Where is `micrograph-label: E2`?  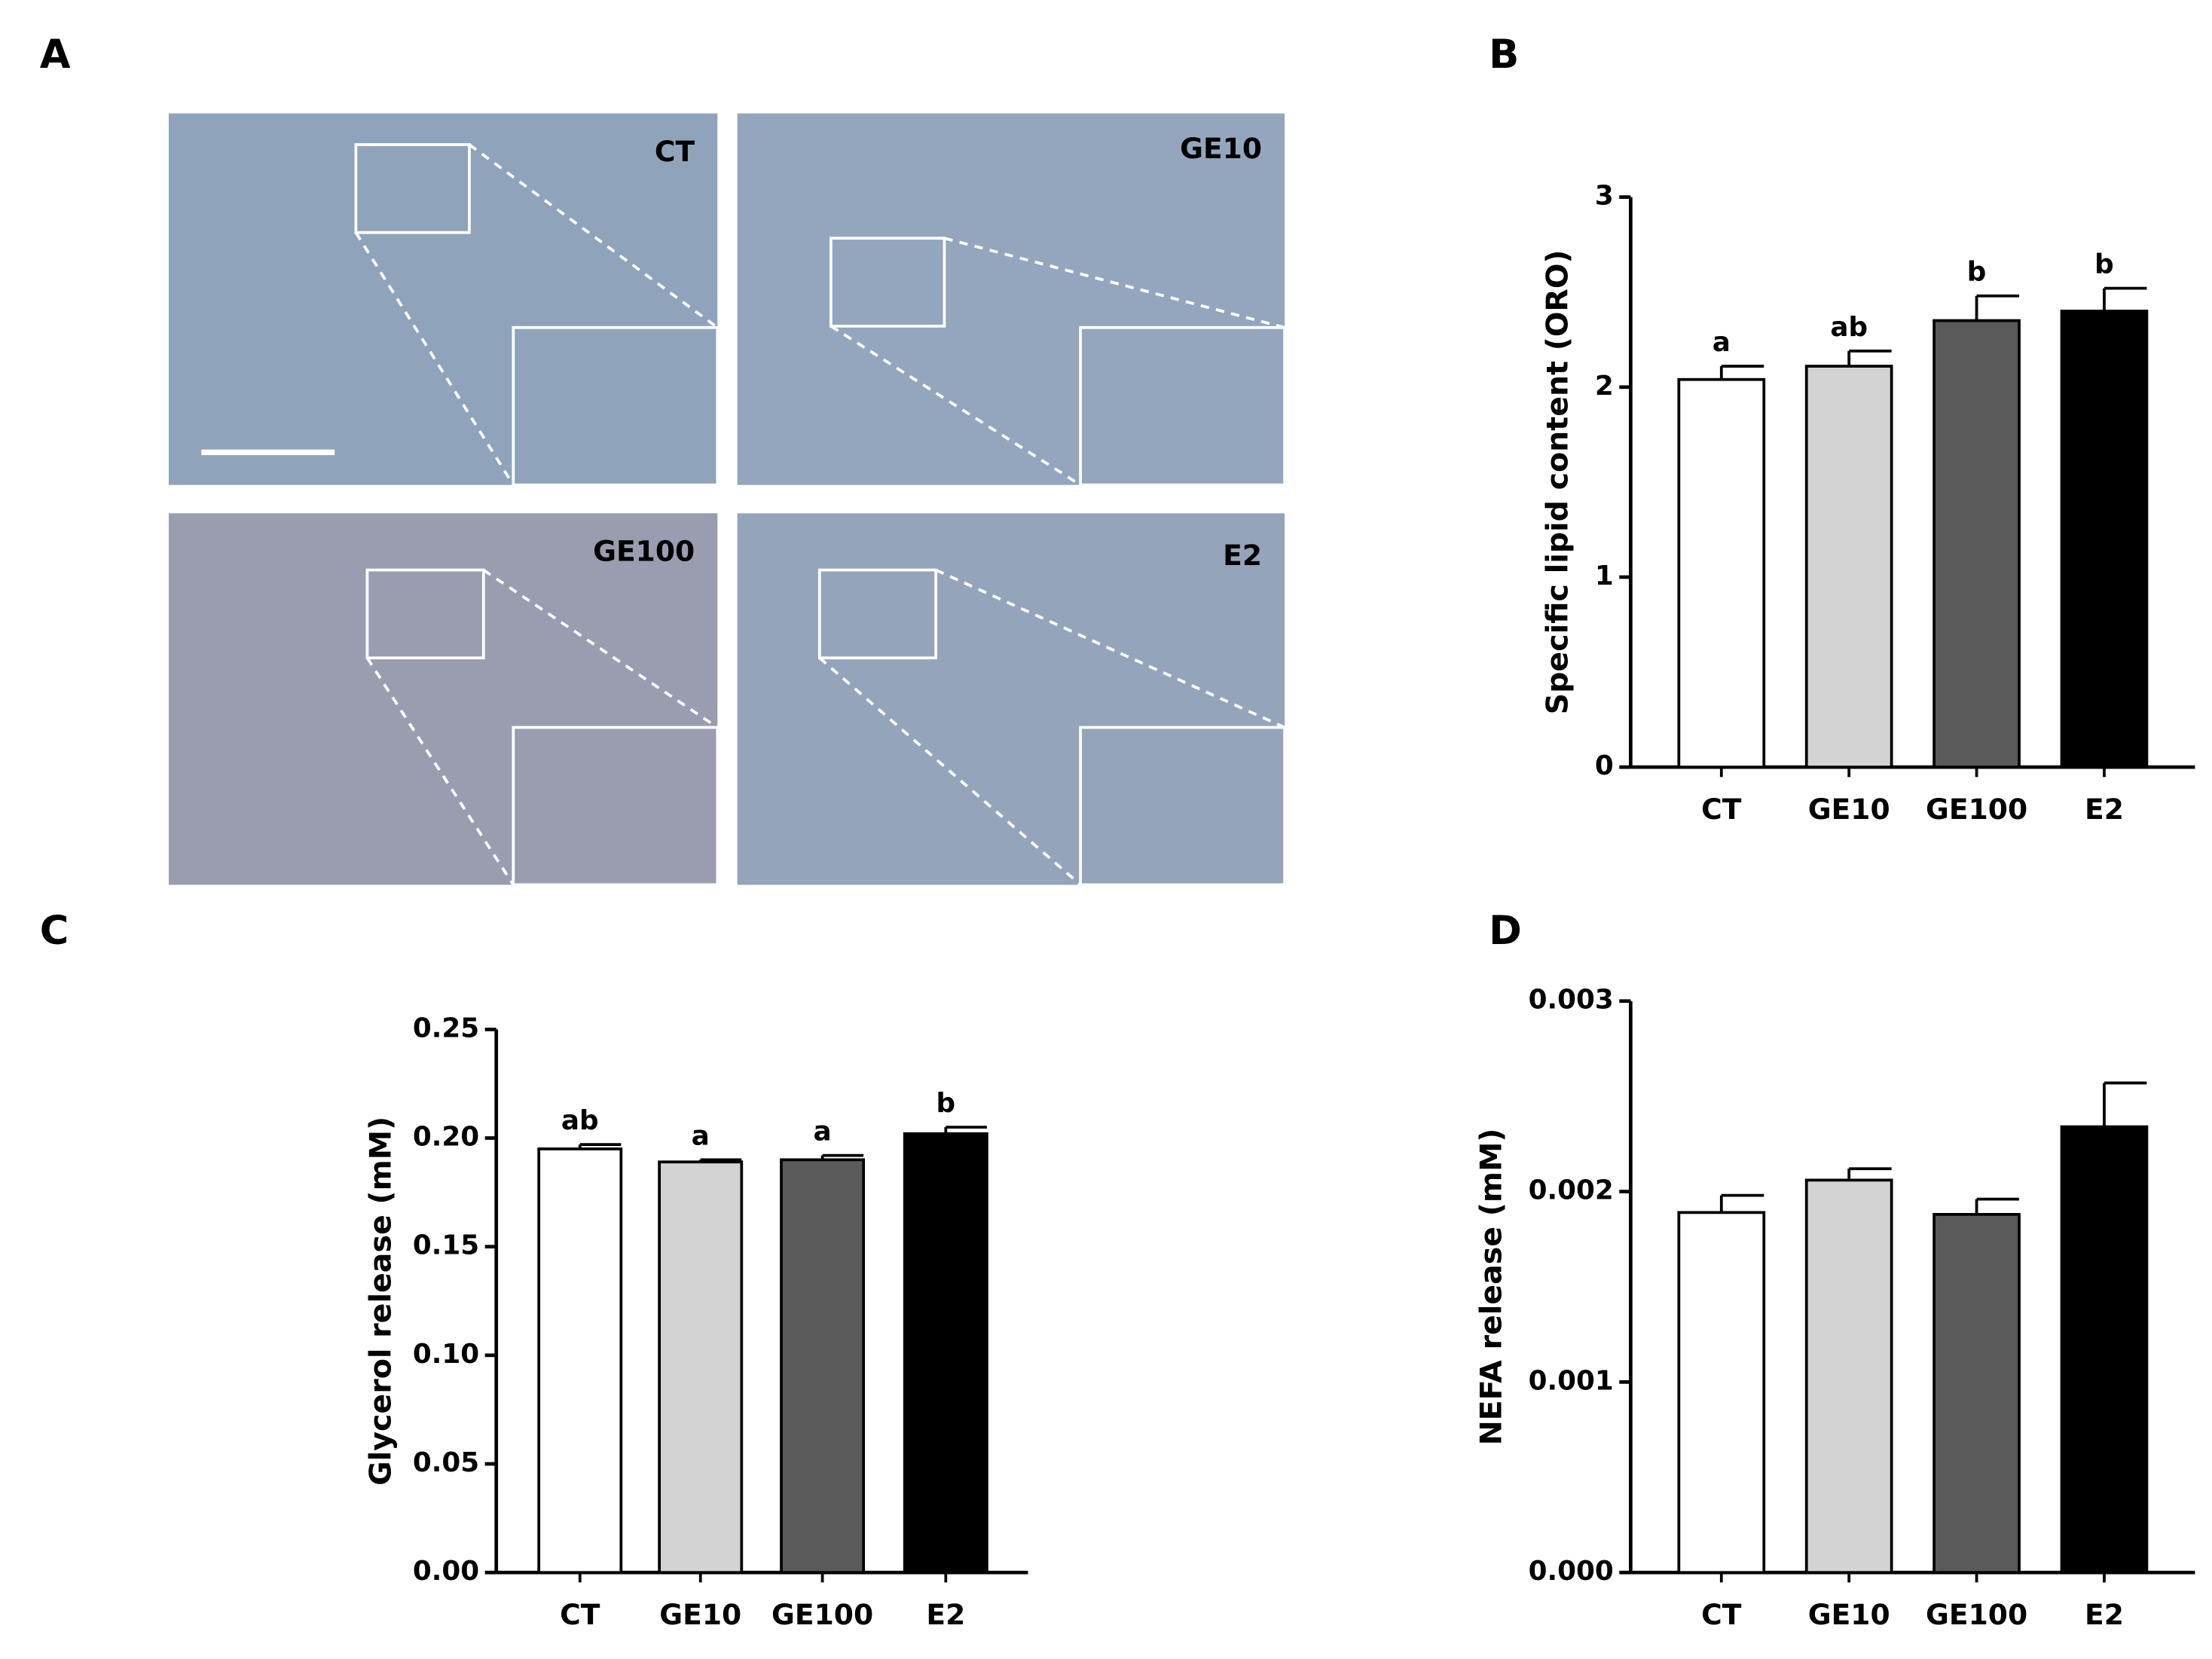 micrograph-label: E2 is located at coordinates (1242, 555).